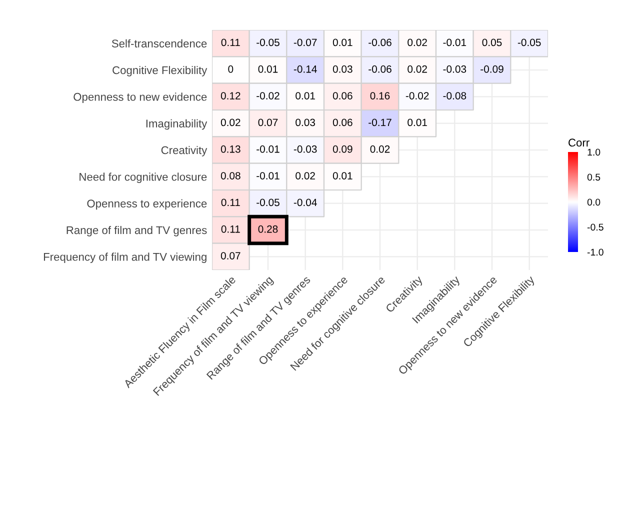 The image size is (627, 521). Describe the element at coordinates (305, 42) in the screenshot. I see `data-label: -0.07` at that location.